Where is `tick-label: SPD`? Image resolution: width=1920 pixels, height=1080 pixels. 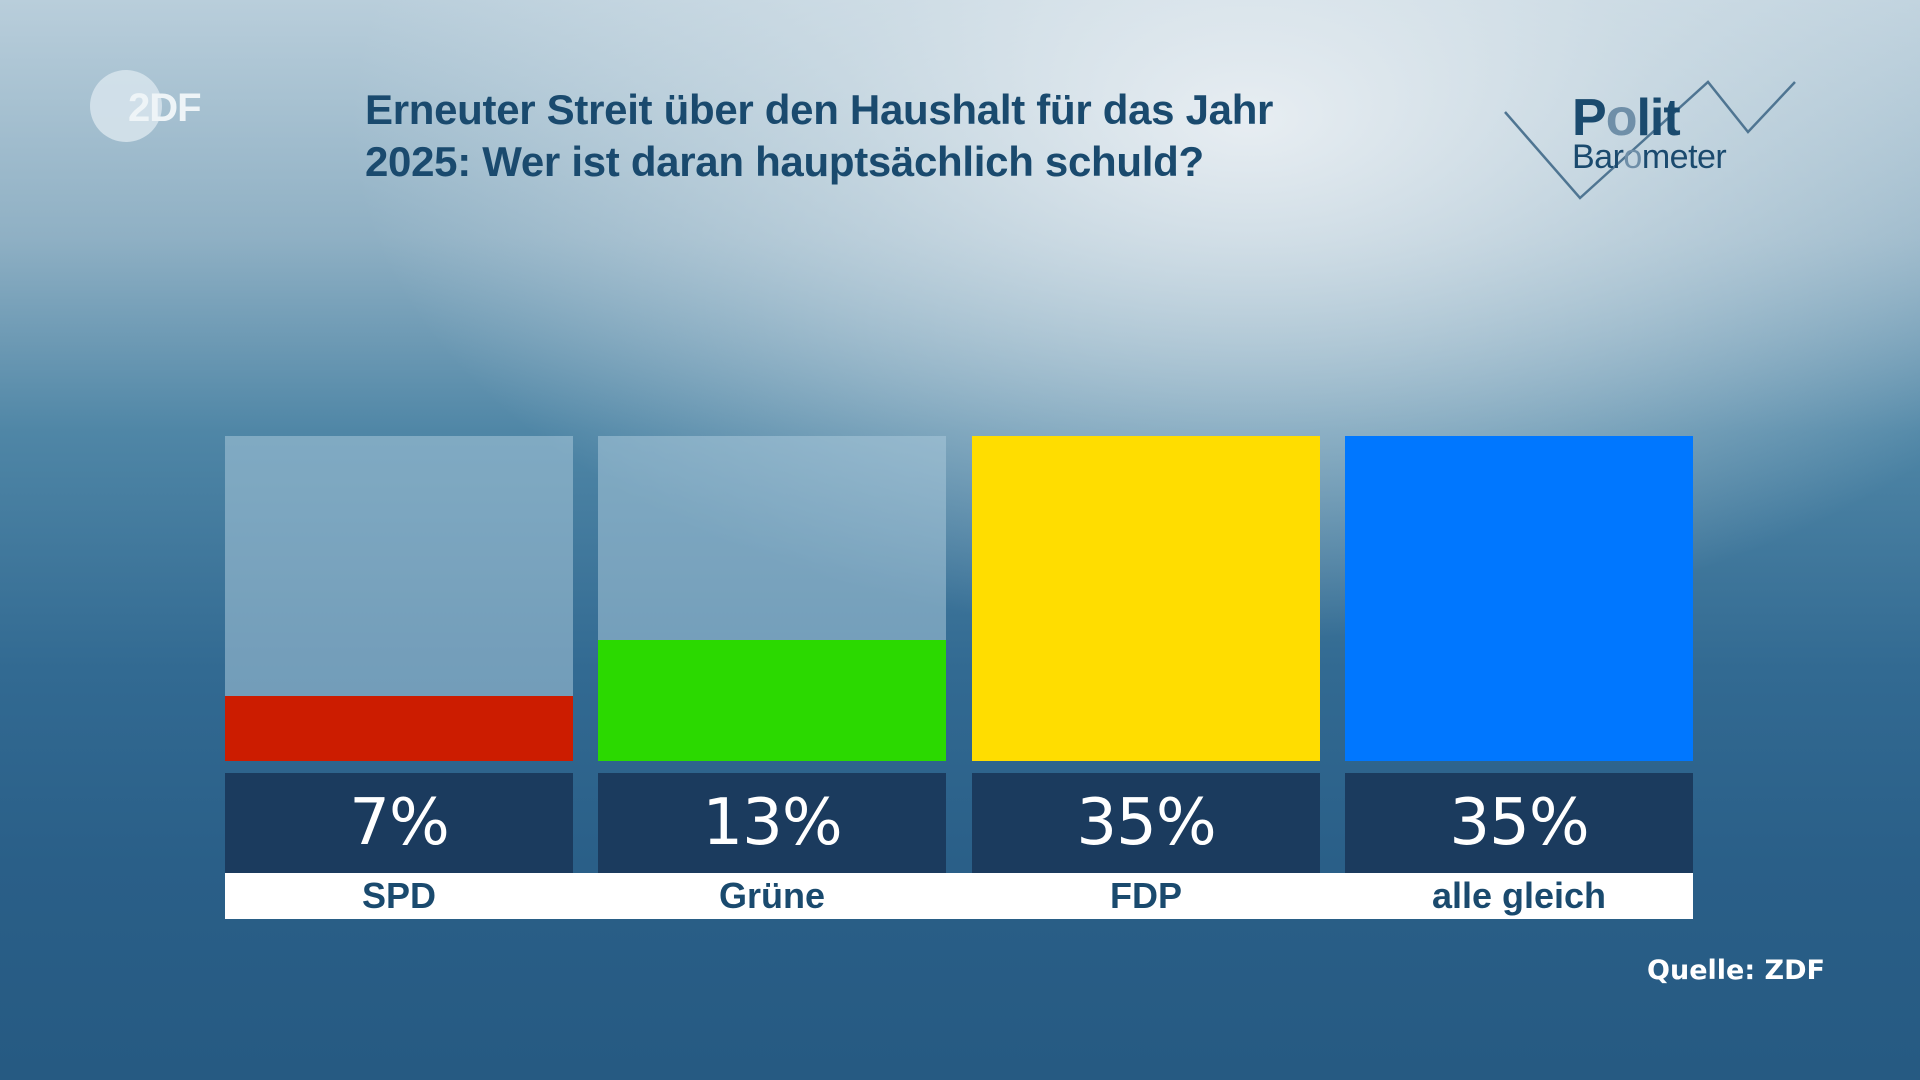 tick-label: SPD is located at coordinates (399, 895).